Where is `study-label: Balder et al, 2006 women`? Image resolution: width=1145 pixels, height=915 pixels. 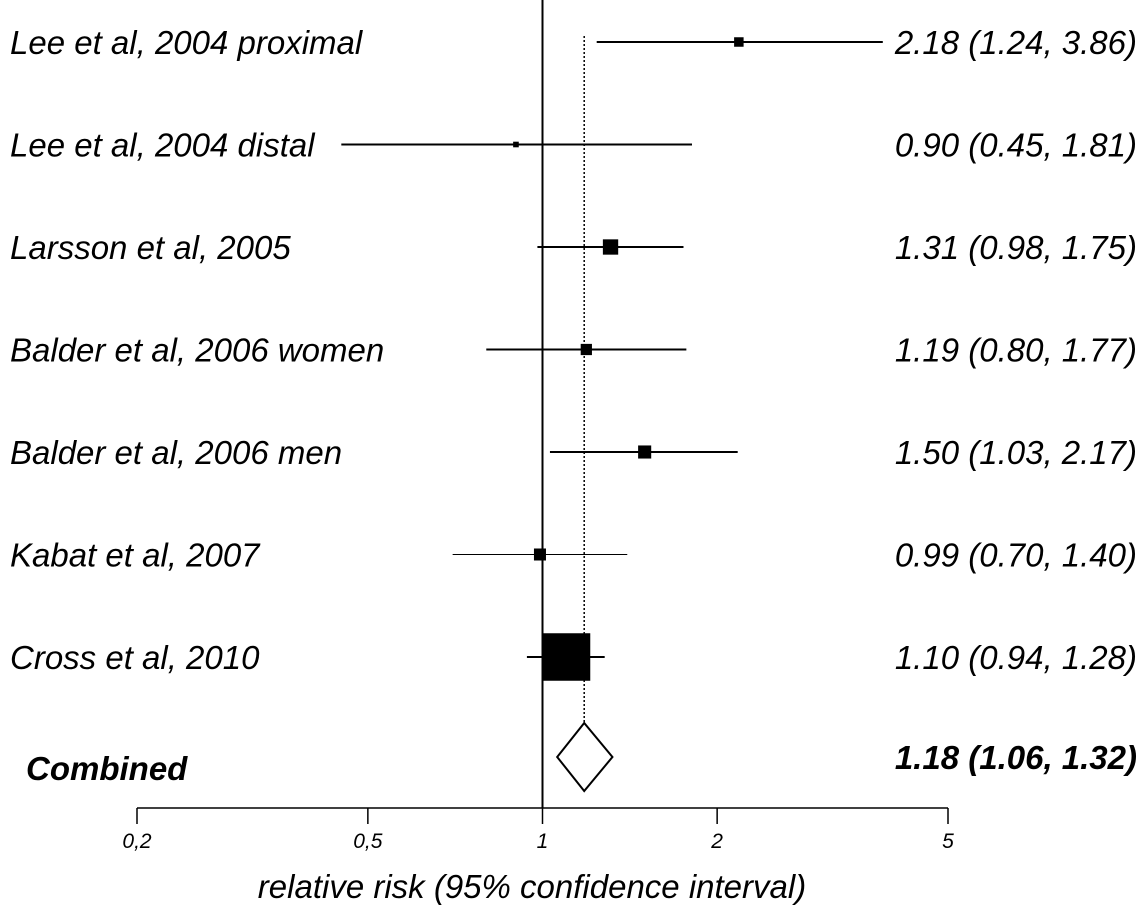
study-label: Balder et al, 2006 women is located at coordinates (197, 350).